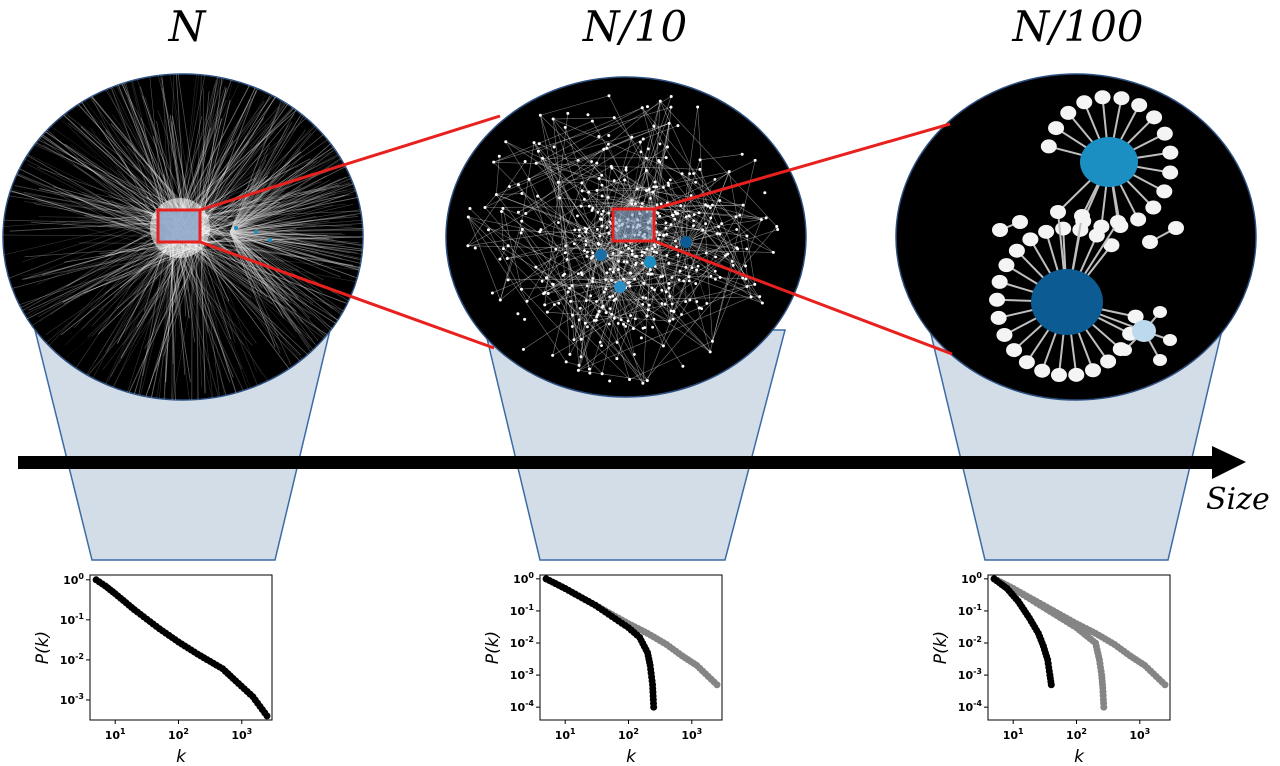 Image resolution: width=1280 pixels, height=766 pixels. I want to click on x-tick-label: 103, so click(1139, 734).